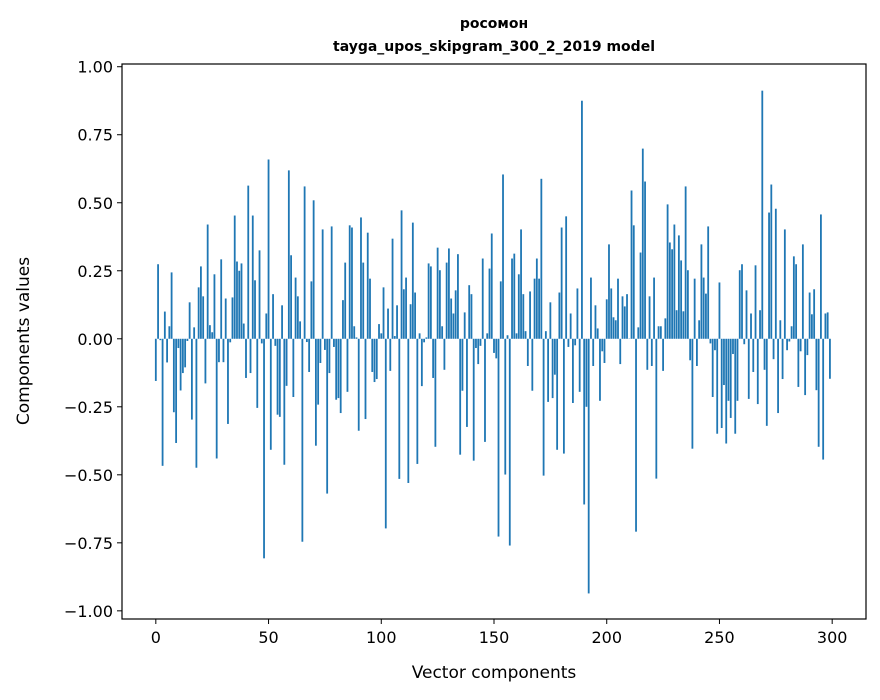 This screenshot has width=880, height=700. Describe the element at coordinates (832, 637) in the screenshot. I see `x-tick-label: 300` at that location.